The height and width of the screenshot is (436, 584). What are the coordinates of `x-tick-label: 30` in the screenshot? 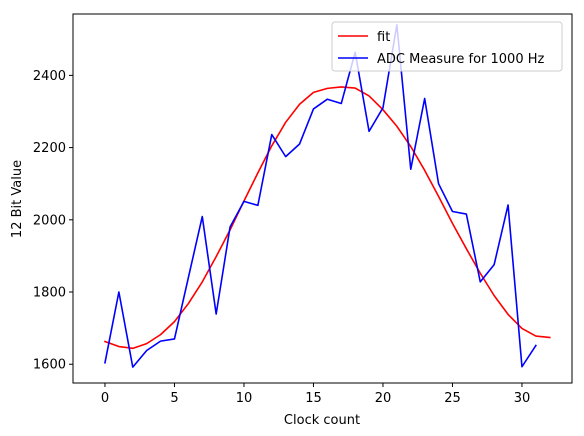 It's located at (522, 398).